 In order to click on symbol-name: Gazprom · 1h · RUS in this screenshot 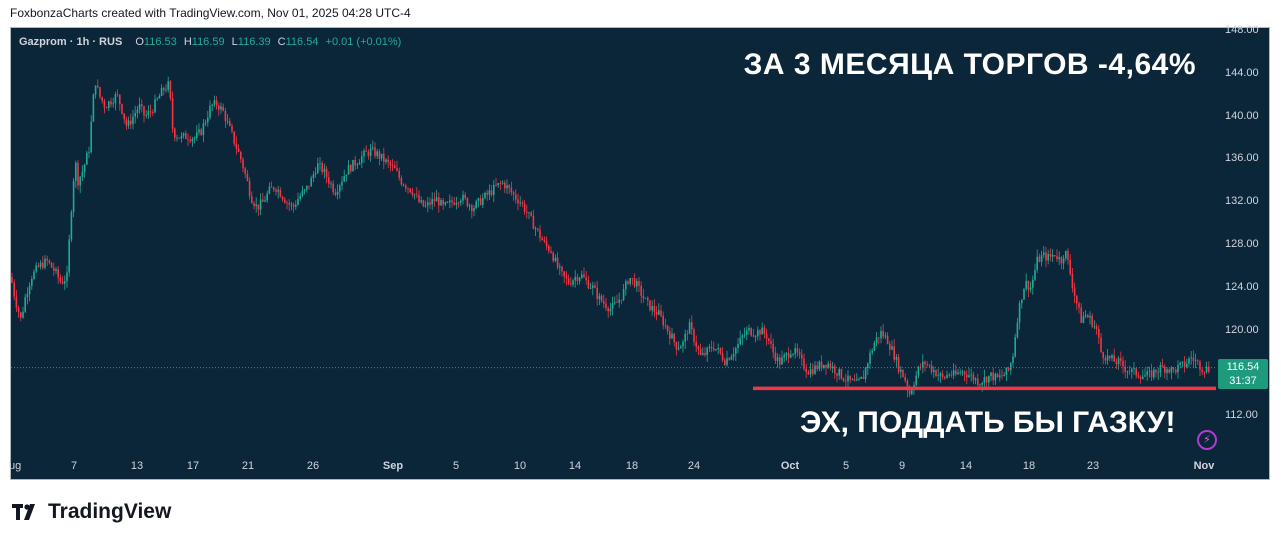, I will do `click(71, 42)`.